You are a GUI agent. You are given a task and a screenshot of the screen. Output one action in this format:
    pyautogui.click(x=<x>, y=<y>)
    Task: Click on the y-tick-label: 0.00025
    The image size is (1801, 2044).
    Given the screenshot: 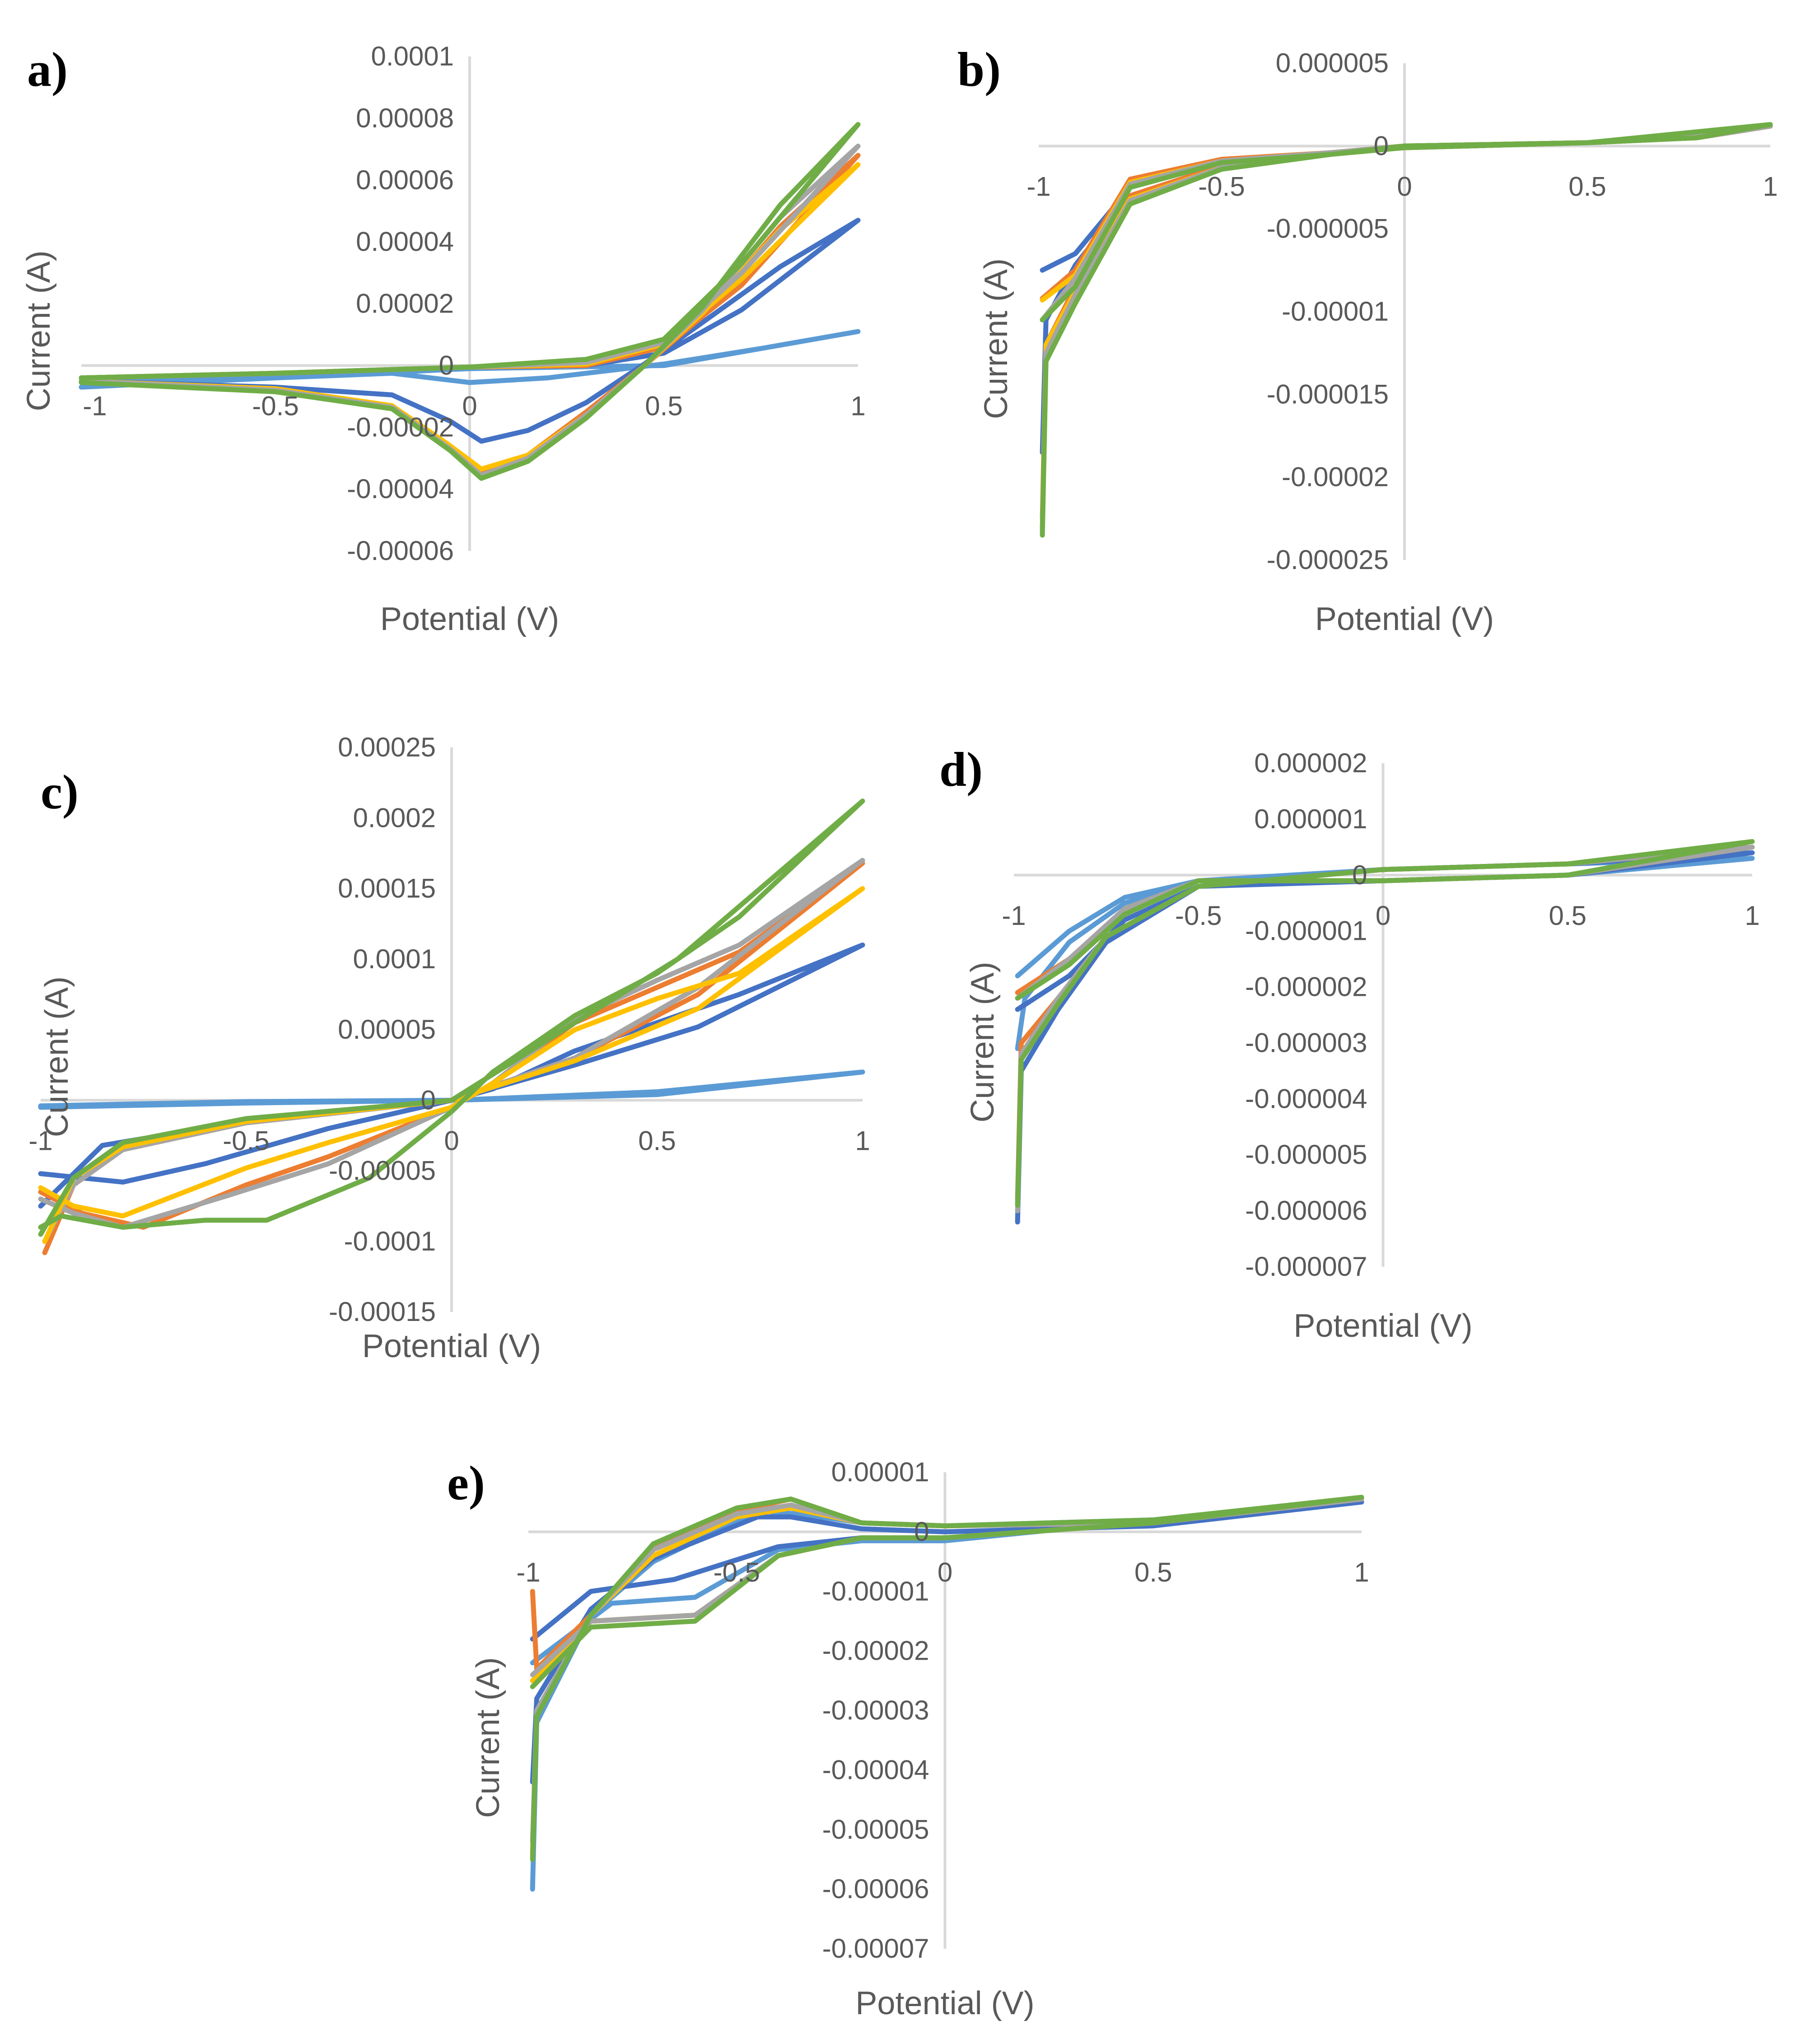 What is the action you would take?
    pyautogui.click(x=387, y=747)
    